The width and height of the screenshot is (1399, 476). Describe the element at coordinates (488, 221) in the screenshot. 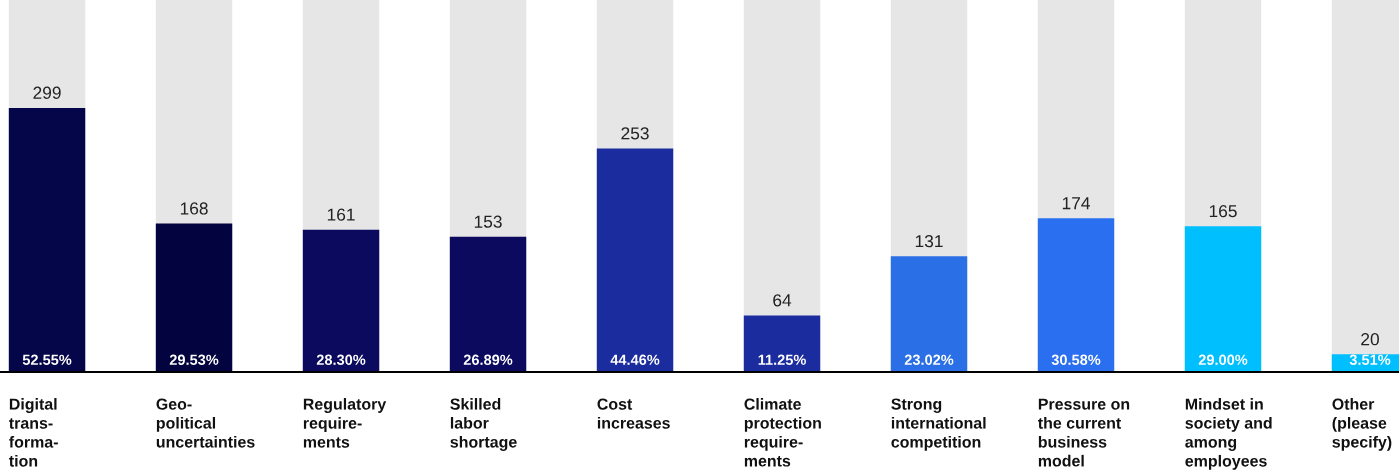

I see `data-label: 153` at that location.